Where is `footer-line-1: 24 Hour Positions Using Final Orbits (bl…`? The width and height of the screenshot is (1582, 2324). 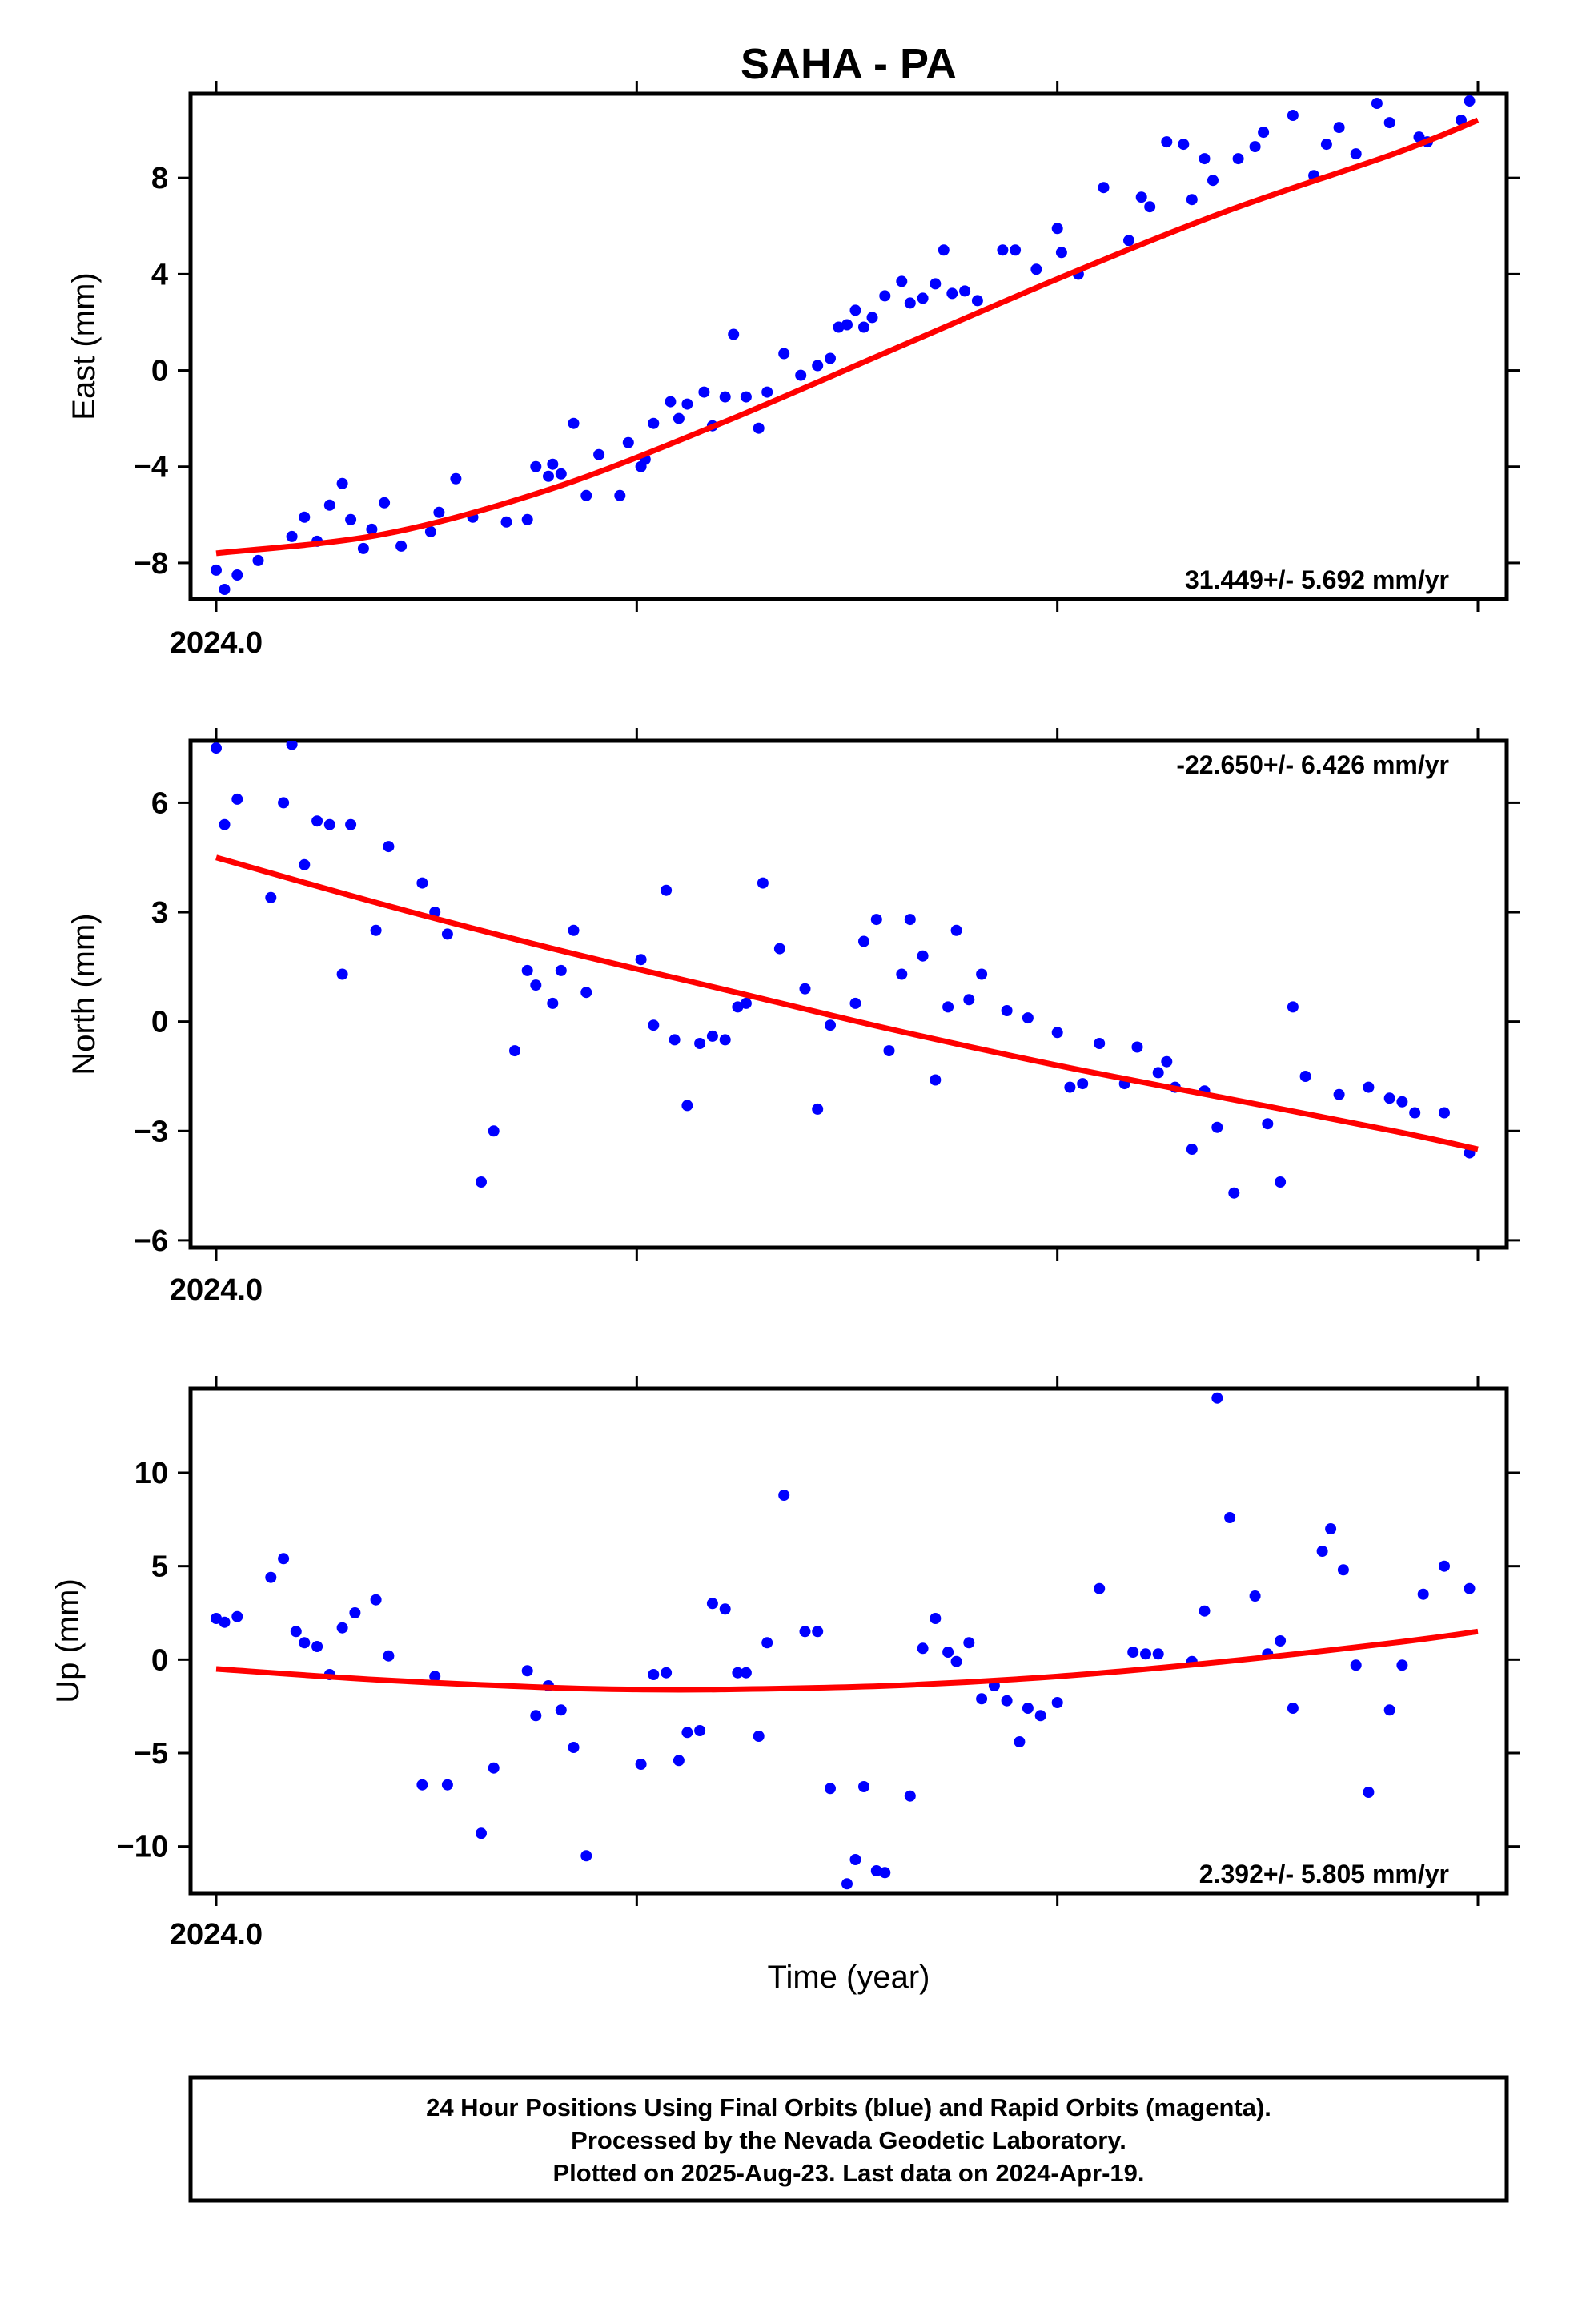
footer-line-1: 24 Hour Positions Using Final Orbits (bl… is located at coordinates (848, 2107).